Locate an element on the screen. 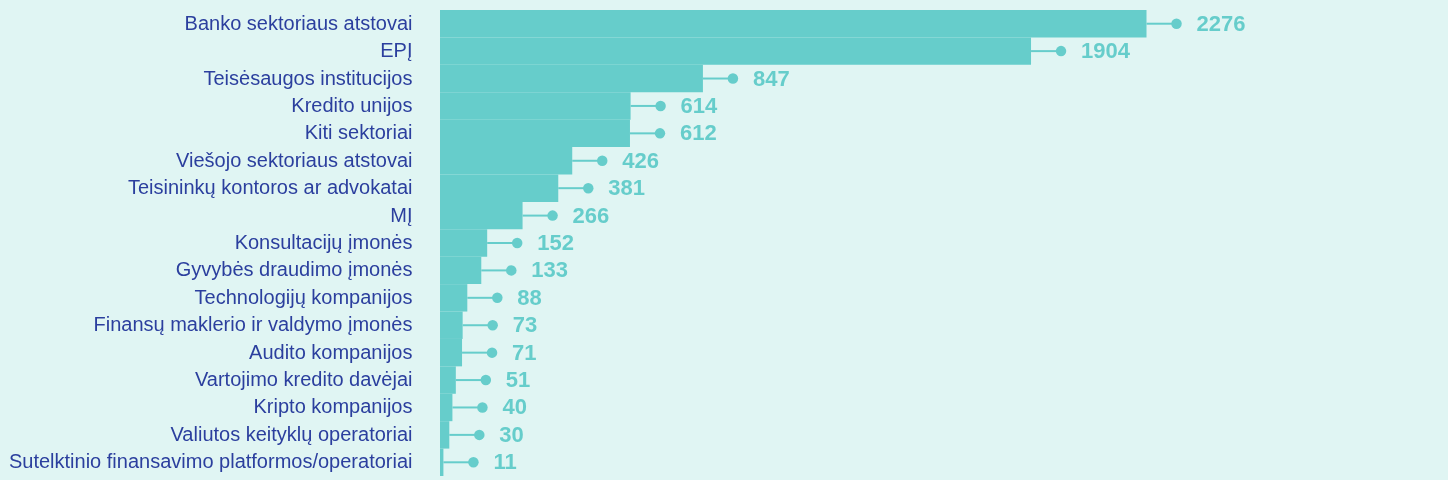 This screenshot has width=1448, height=480. y-tick-label: Vartojimo kredito davėjai is located at coordinates (303, 379).